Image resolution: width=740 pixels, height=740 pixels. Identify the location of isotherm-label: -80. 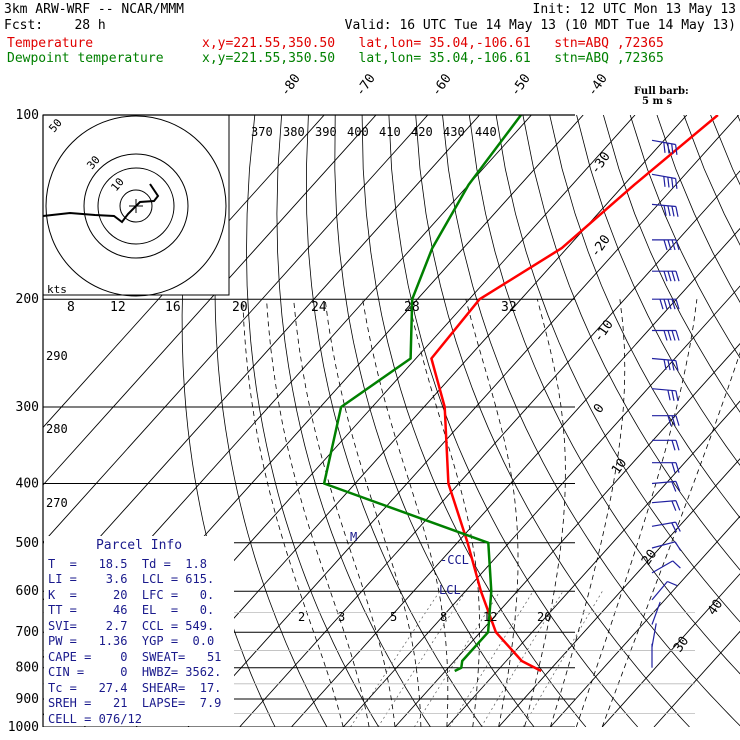
(291, 85).